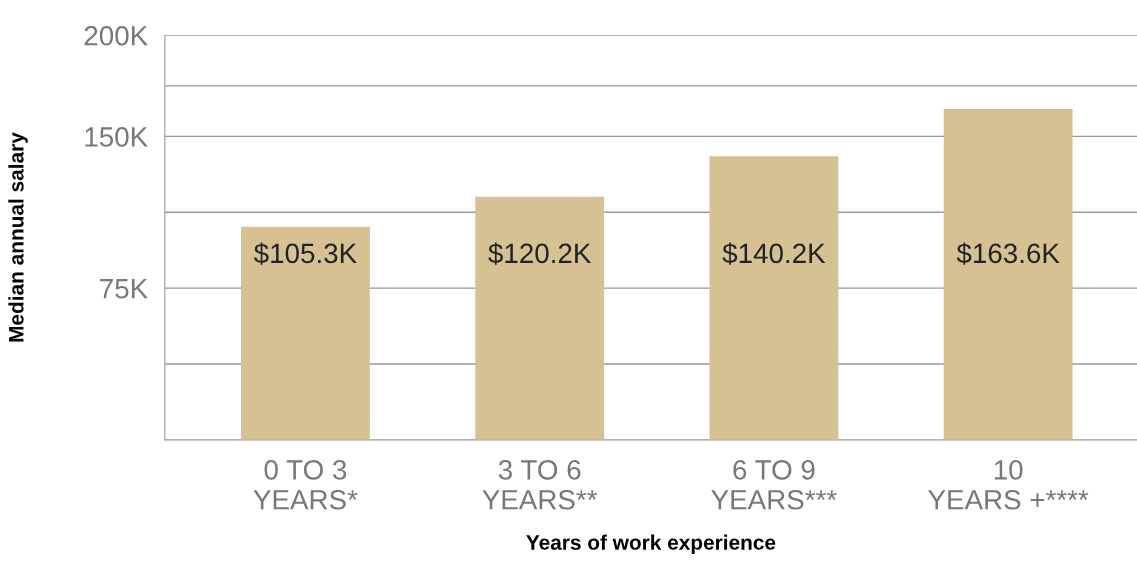 This screenshot has width=1137, height=569. What do you see at coordinates (116, 35) in the screenshot?
I see `y-tick-label: 200K` at bounding box center [116, 35].